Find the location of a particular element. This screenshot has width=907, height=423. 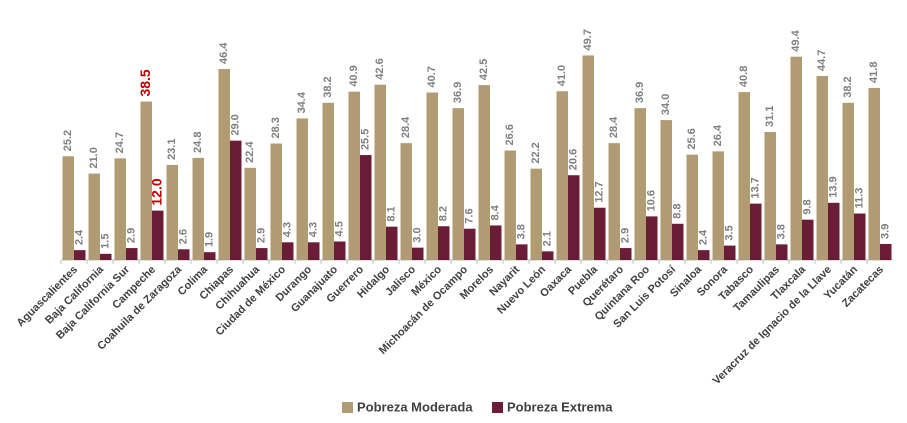

value-label: 40.7 is located at coordinates (432, 76).